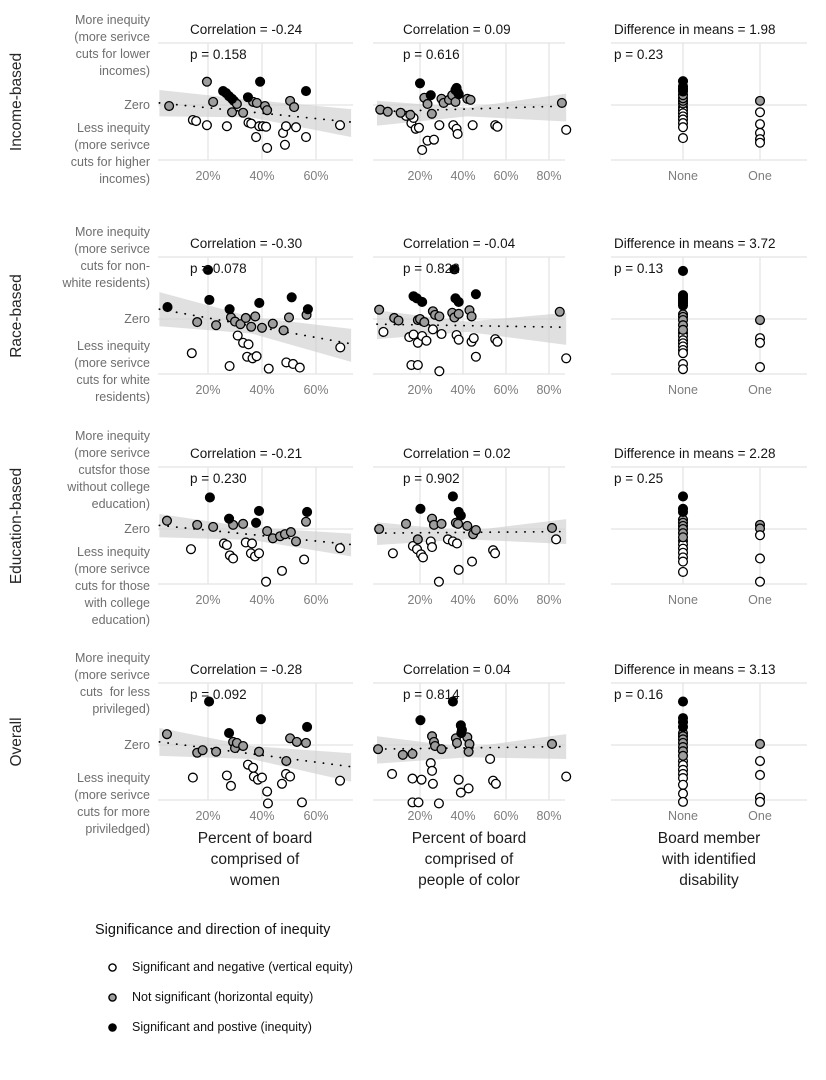  What do you see at coordinates (218, 478) in the screenshot?
I see `p-value-annotation: p = 0.230` at bounding box center [218, 478].